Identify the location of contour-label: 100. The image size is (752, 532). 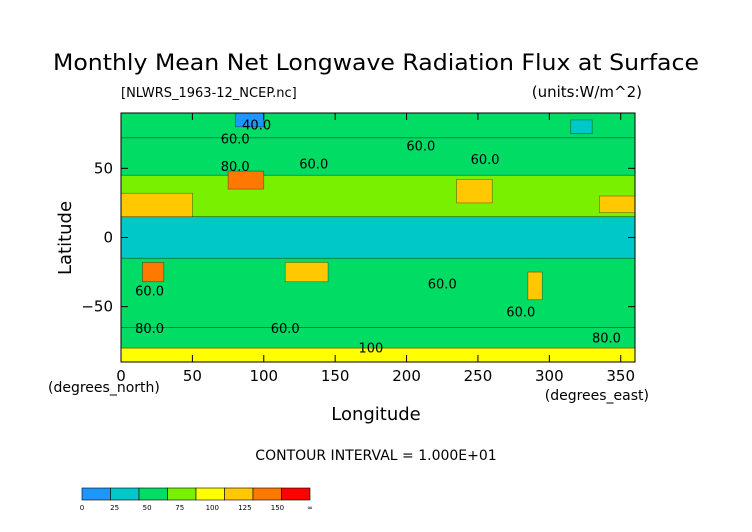
(370, 348).